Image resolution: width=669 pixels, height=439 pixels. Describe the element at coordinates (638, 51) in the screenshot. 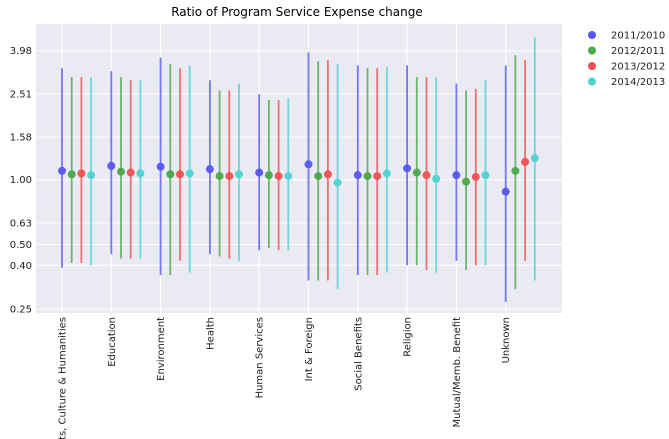

I see `legend-label: 2012/2011` at that location.